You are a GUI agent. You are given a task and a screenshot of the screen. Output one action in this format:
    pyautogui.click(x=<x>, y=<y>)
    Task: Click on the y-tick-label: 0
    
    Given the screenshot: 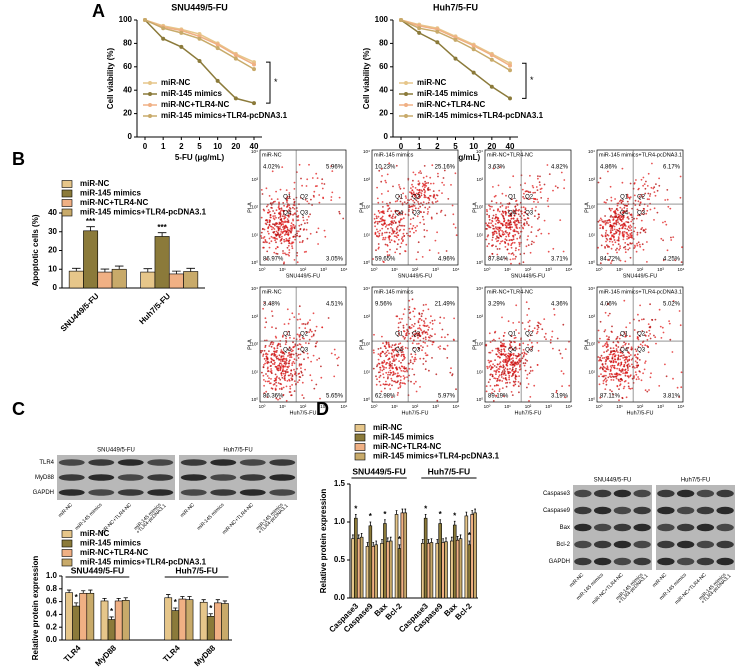 What is the action you would take?
    pyautogui.click(x=130, y=136)
    